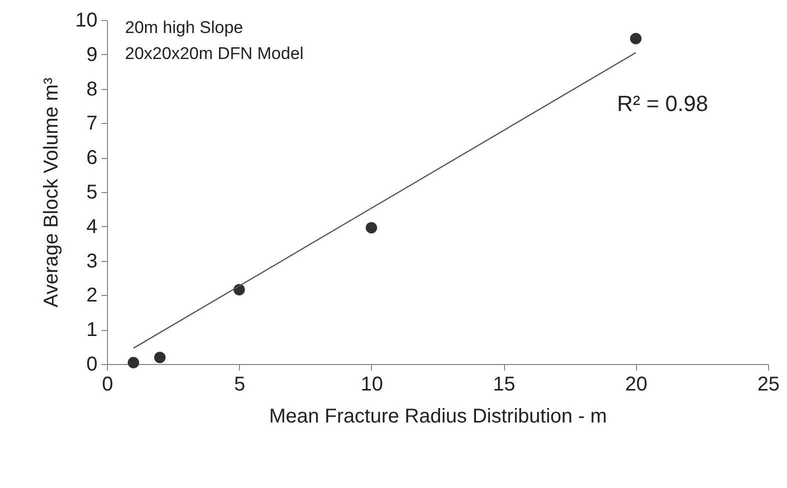  I want to click on x-tick-label: 10, so click(372, 385).